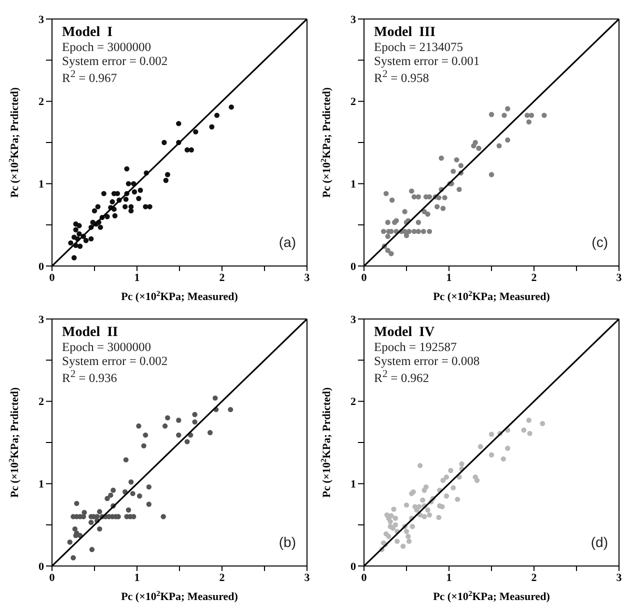 Image resolution: width=640 pixels, height=605 pixels. What do you see at coordinates (115, 361) in the screenshot?
I see `annotation: System error = 0.002` at bounding box center [115, 361].